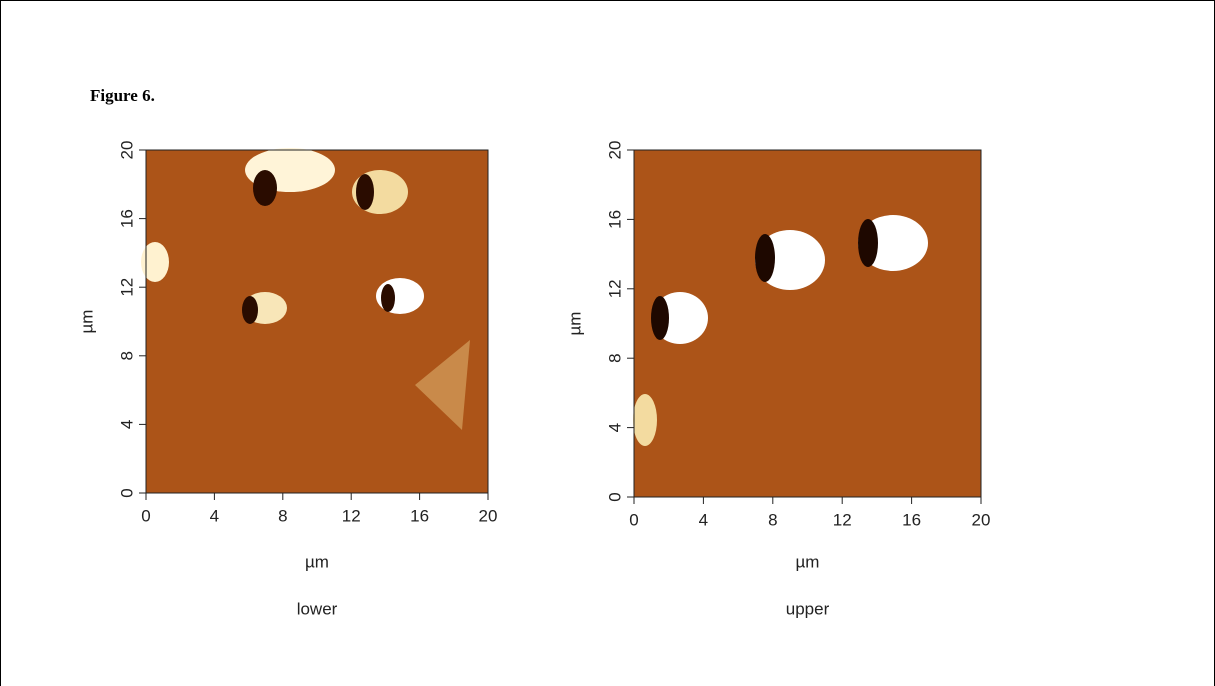 The height and width of the screenshot is (686, 1215). Describe the element at coordinates (122, 95) in the screenshot. I see `figure-label: Figure 6.` at that location.